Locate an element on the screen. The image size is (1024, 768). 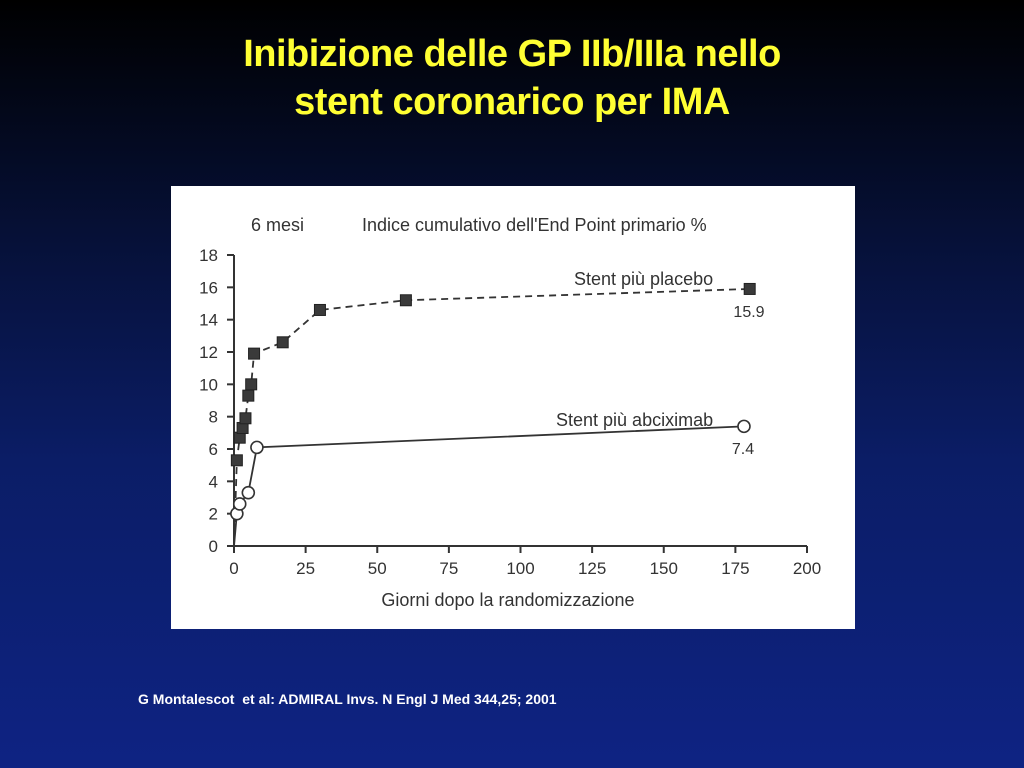
y-tick-label-8: 8 is located at coordinates (213, 417).